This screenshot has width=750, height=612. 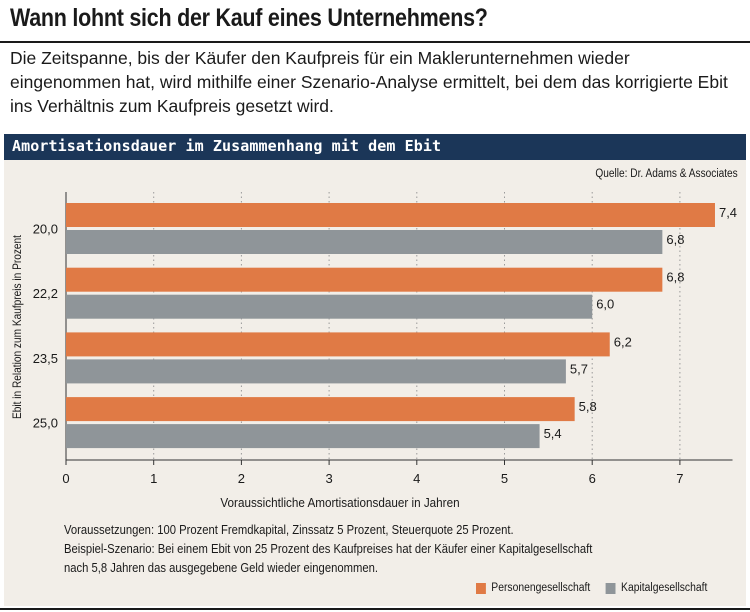 I want to click on bar-value-label: 6,0, so click(x=605, y=304).